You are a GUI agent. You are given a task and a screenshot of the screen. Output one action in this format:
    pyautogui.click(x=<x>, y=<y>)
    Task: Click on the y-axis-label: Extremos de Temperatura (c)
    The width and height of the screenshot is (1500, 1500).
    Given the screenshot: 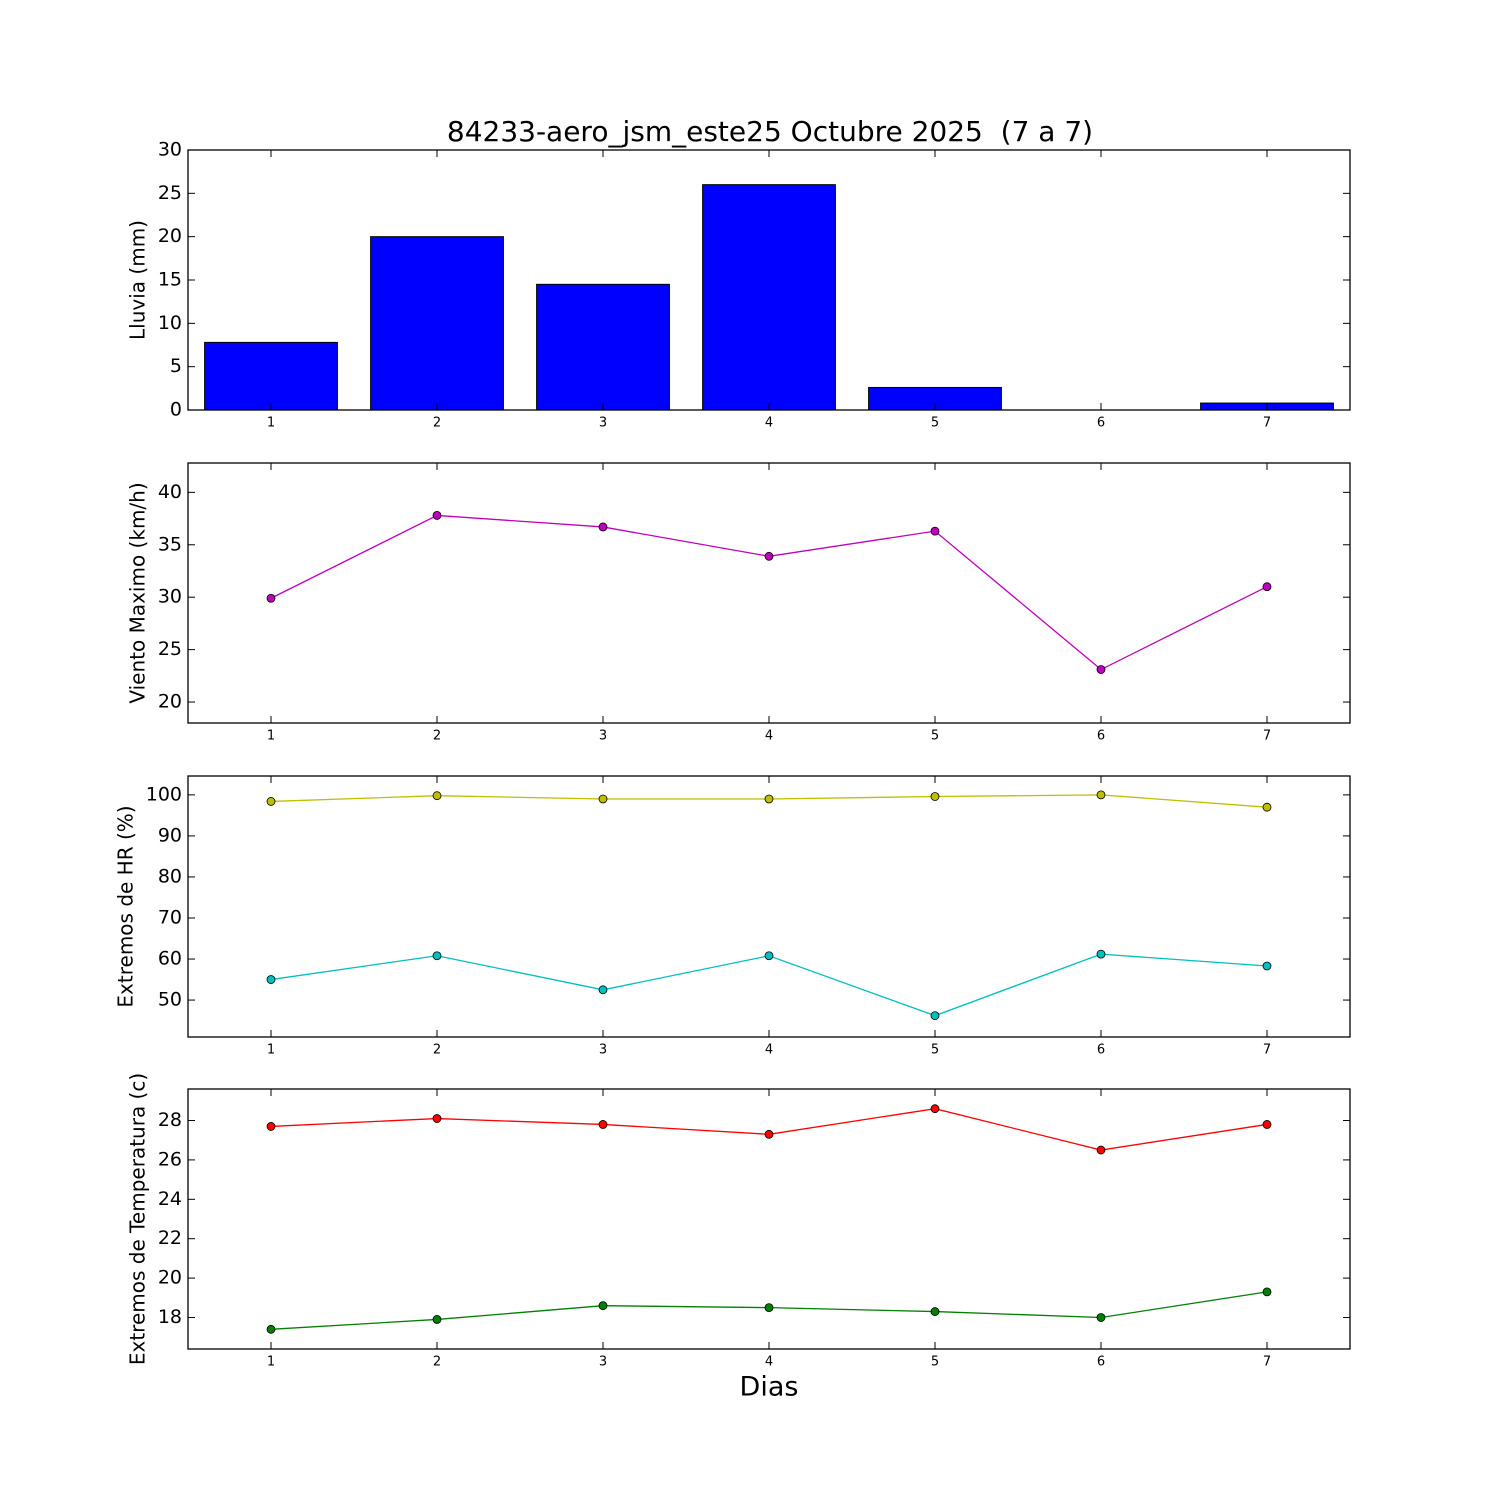 What is the action you would take?
    pyautogui.click(x=138, y=1219)
    